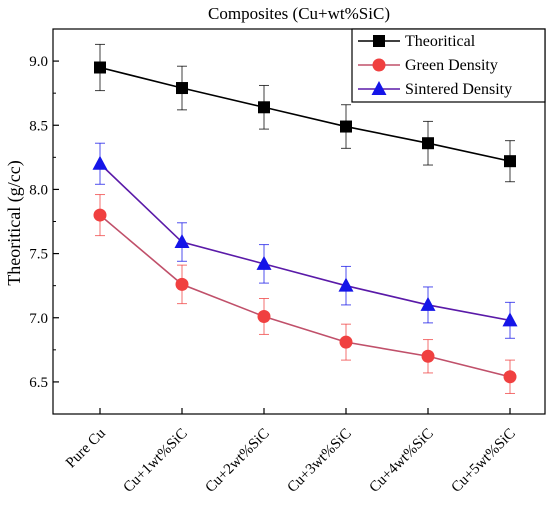  I want to click on y-tick-label: 9.0, so click(38, 62).